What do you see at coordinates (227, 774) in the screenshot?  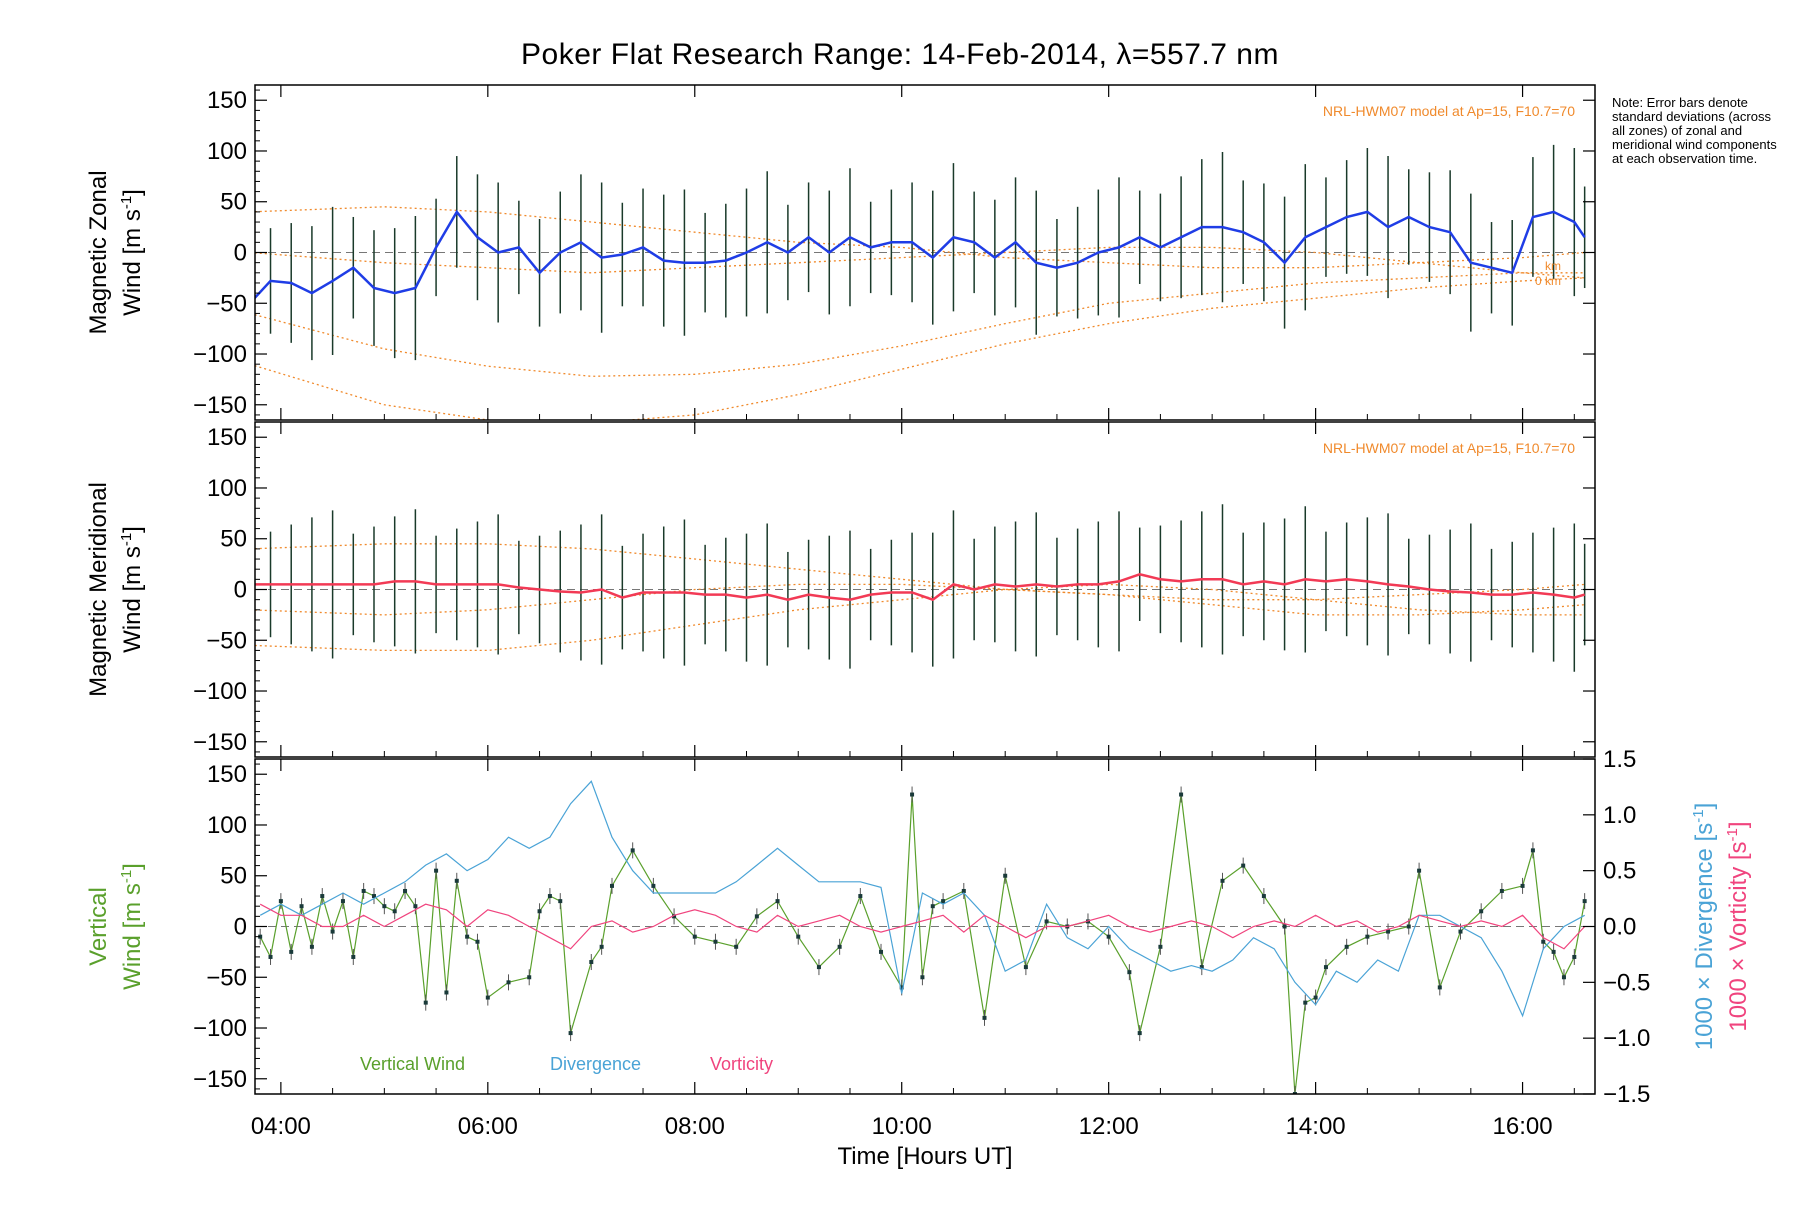 I see `y-tick-label: 150` at bounding box center [227, 774].